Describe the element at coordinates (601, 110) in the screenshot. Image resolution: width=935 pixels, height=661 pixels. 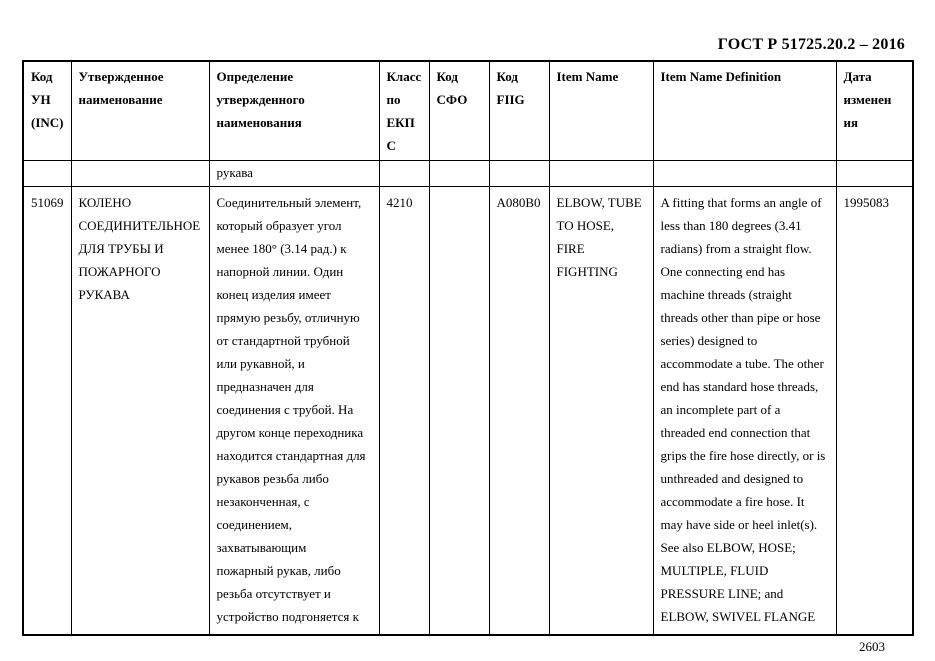
I see `header-item-name: Item Name` at that location.